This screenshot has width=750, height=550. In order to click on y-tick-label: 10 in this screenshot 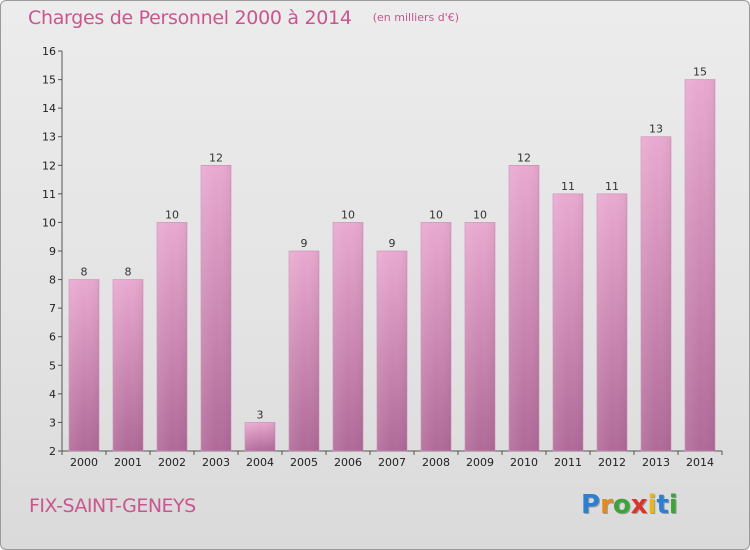, I will do `click(49, 222)`.